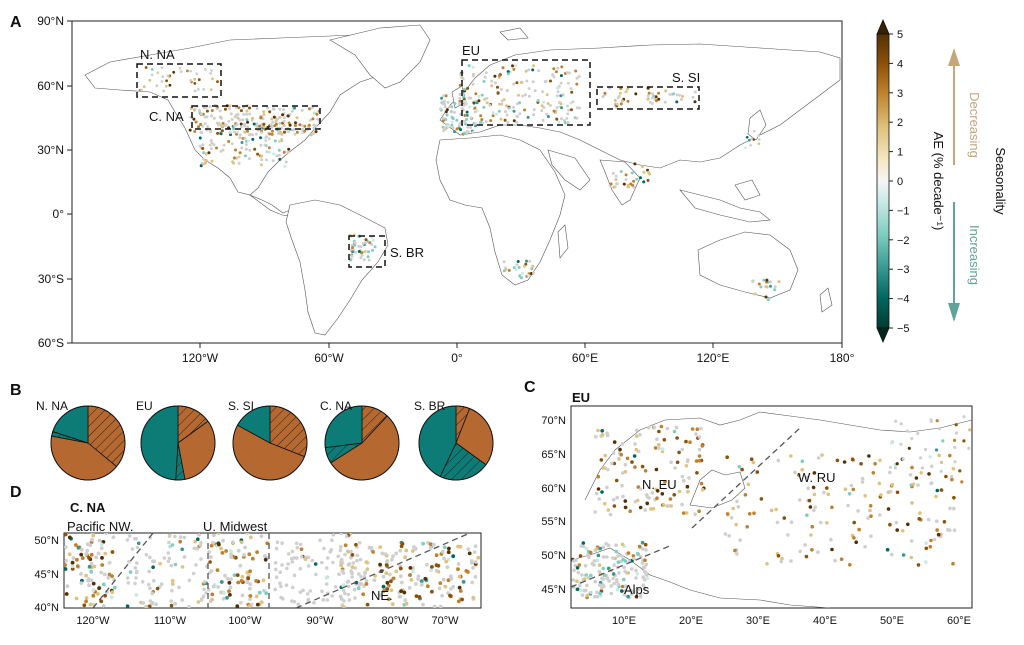 The height and width of the screenshot is (645, 1024). I want to click on colorbar-label: AE (% decade⁻¹), so click(938, 181).